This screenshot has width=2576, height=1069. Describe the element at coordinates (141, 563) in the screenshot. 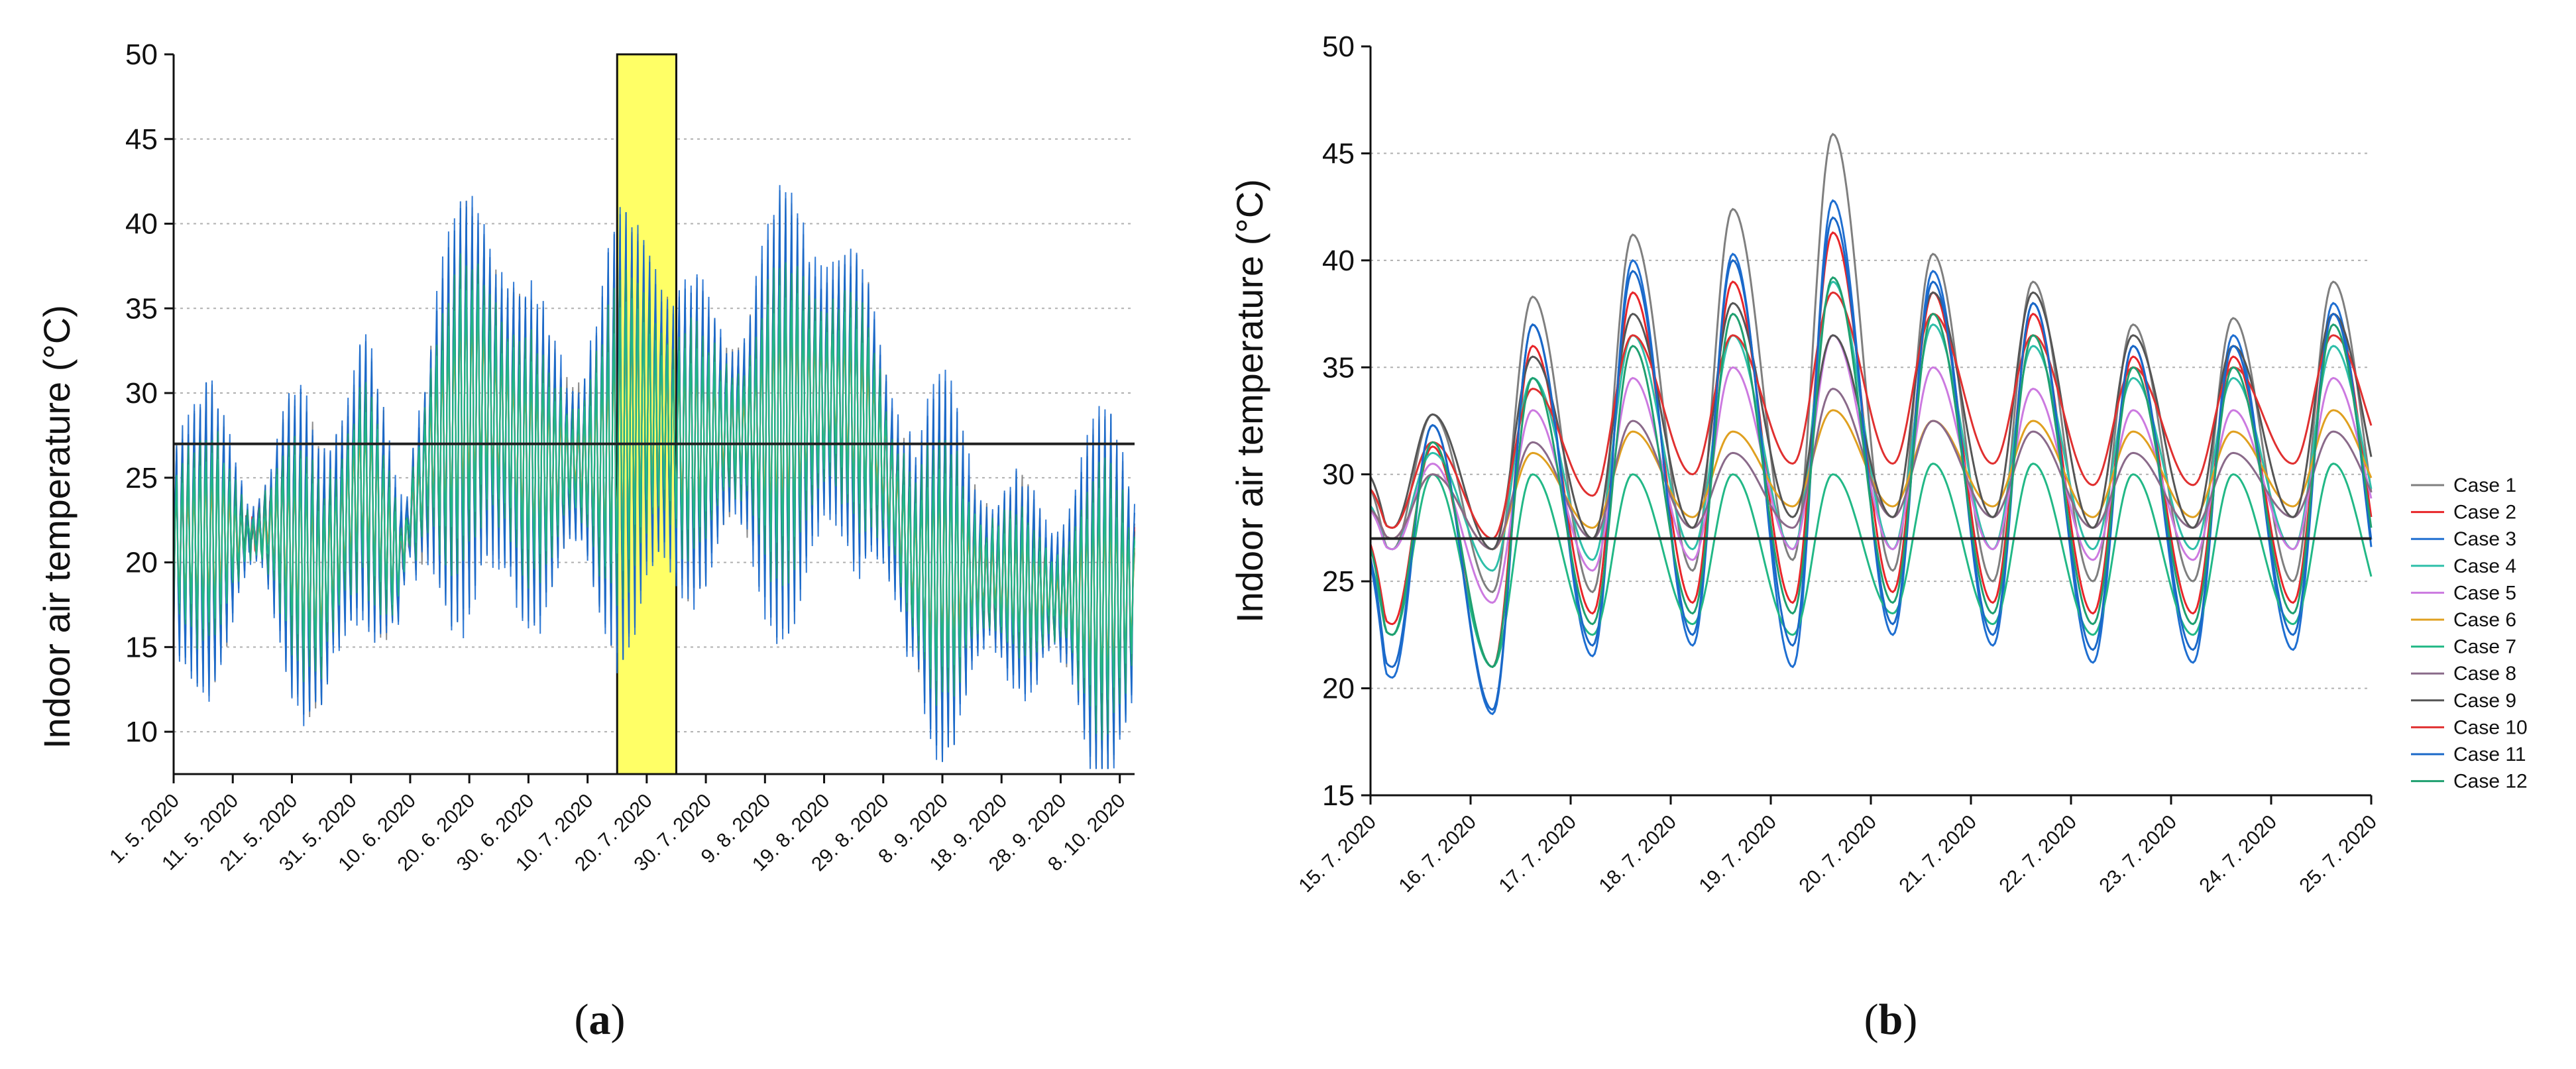

I see `panel-a-y-tick-label: 20` at that location.